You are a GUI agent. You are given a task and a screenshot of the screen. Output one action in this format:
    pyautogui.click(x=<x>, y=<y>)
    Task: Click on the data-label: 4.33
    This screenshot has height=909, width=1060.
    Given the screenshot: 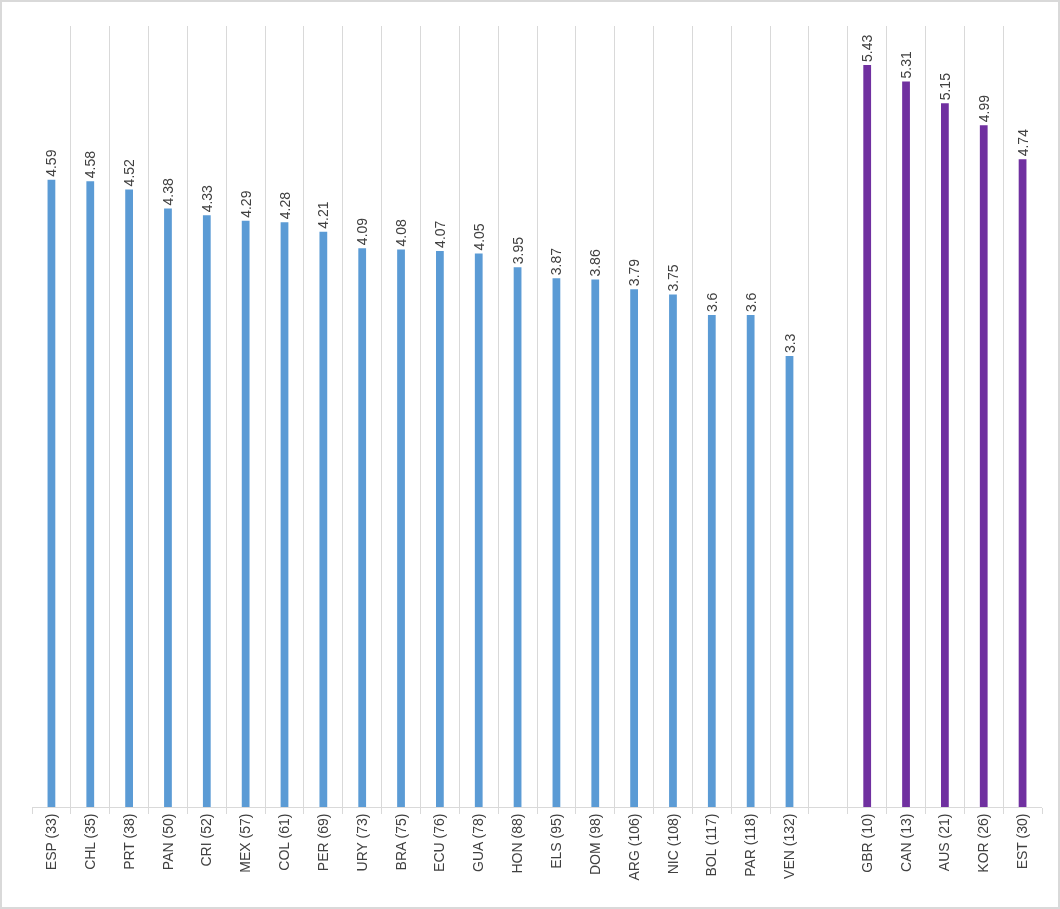 What is the action you would take?
    pyautogui.click(x=206, y=198)
    